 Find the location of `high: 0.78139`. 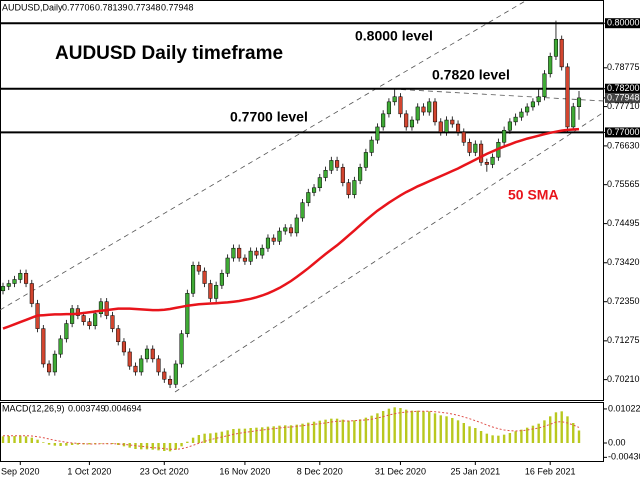

high: 0.78139 is located at coordinates (111, 7).